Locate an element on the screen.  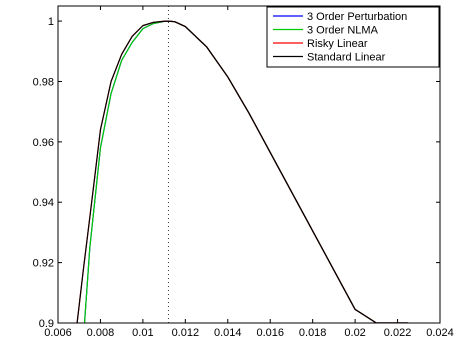
legend-label-3: Risky Linear is located at coordinates (337, 44).